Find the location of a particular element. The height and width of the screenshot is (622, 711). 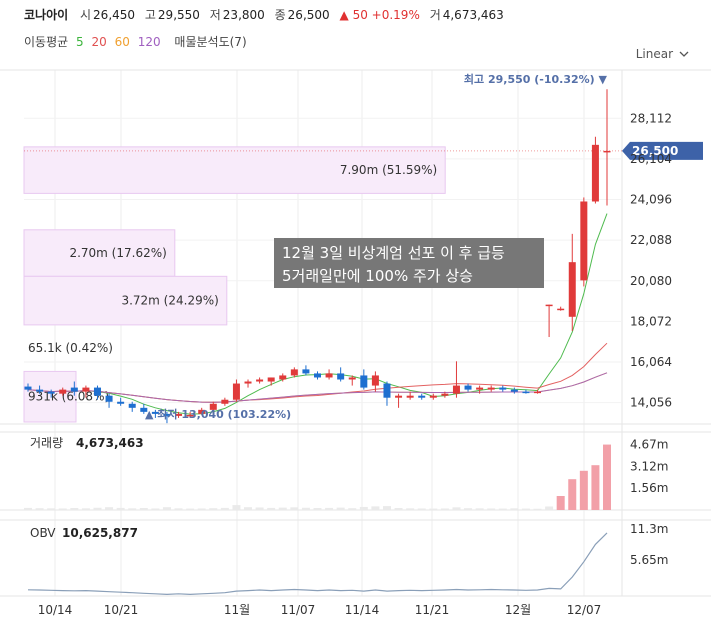

last-price-label: 26,500 is located at coordinates (655, 151).